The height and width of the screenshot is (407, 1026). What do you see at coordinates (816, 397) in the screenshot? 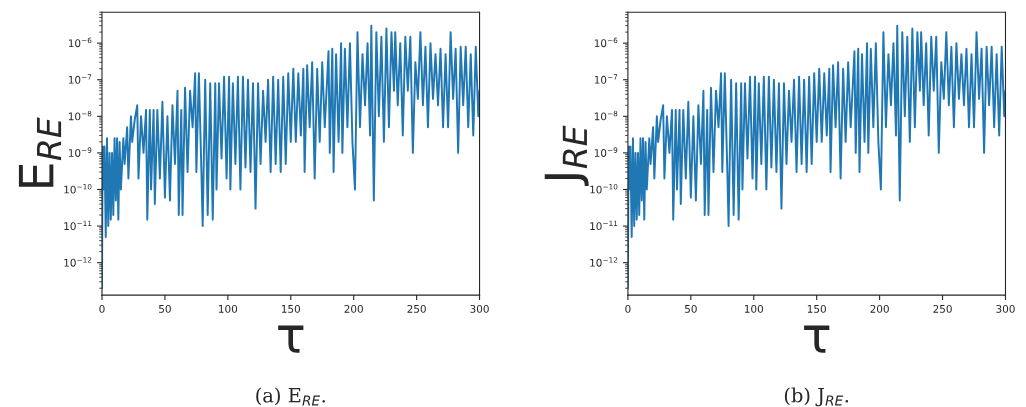
I see `text: (b) J$_{RE}$.` at bounding box center [816, 397].